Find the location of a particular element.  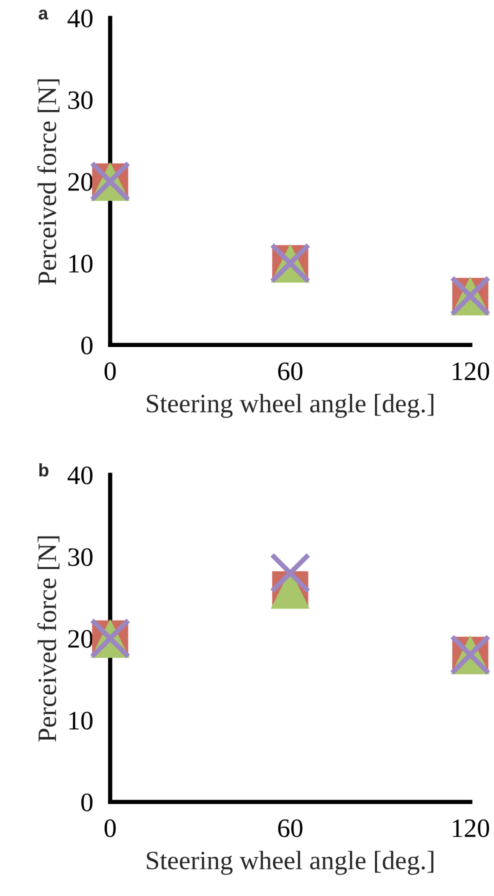

point is located at coordinates (290, 573).